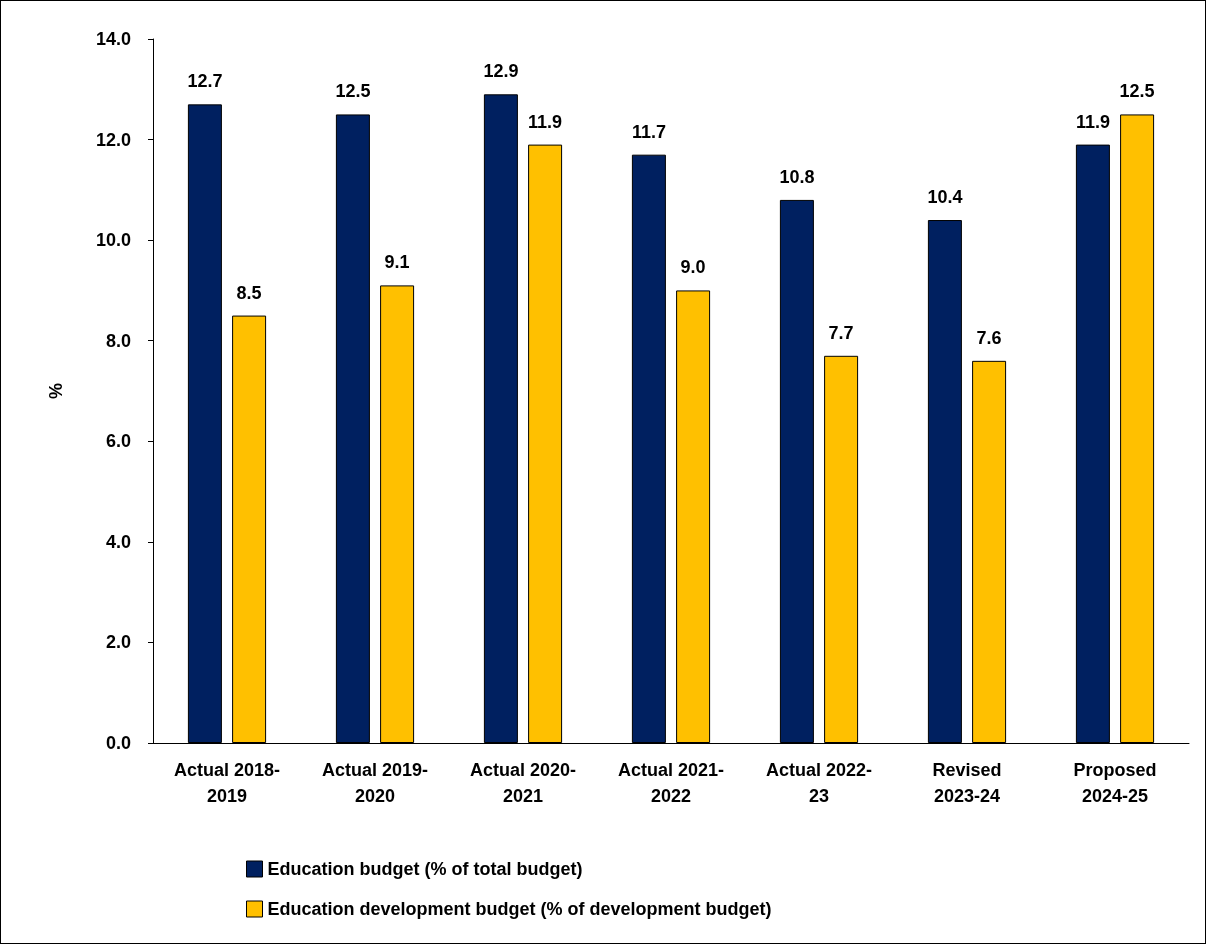 This screenshot has width=1206, height=944. I want to click on data-label: 12.7, so click(205, 81).